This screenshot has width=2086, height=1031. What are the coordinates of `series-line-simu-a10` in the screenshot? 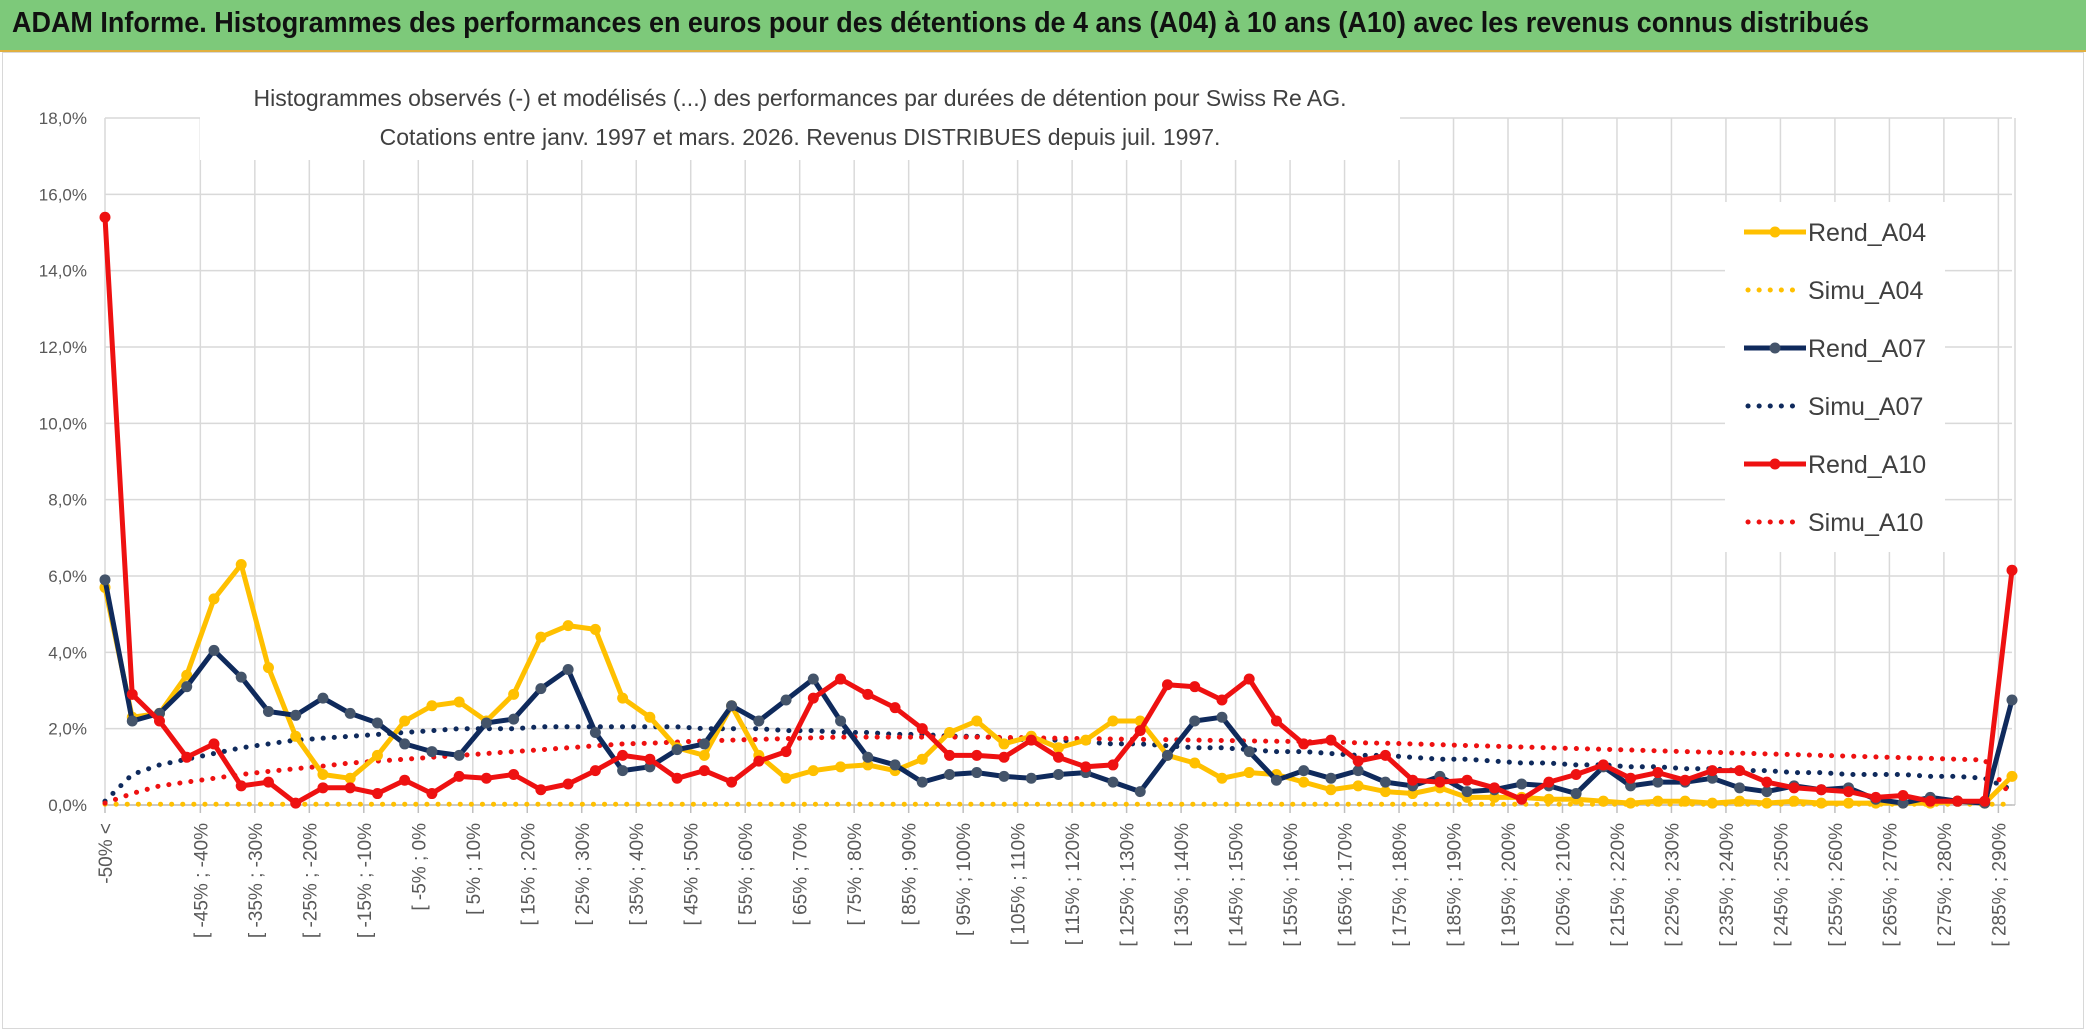 It's located at (1058, 770).